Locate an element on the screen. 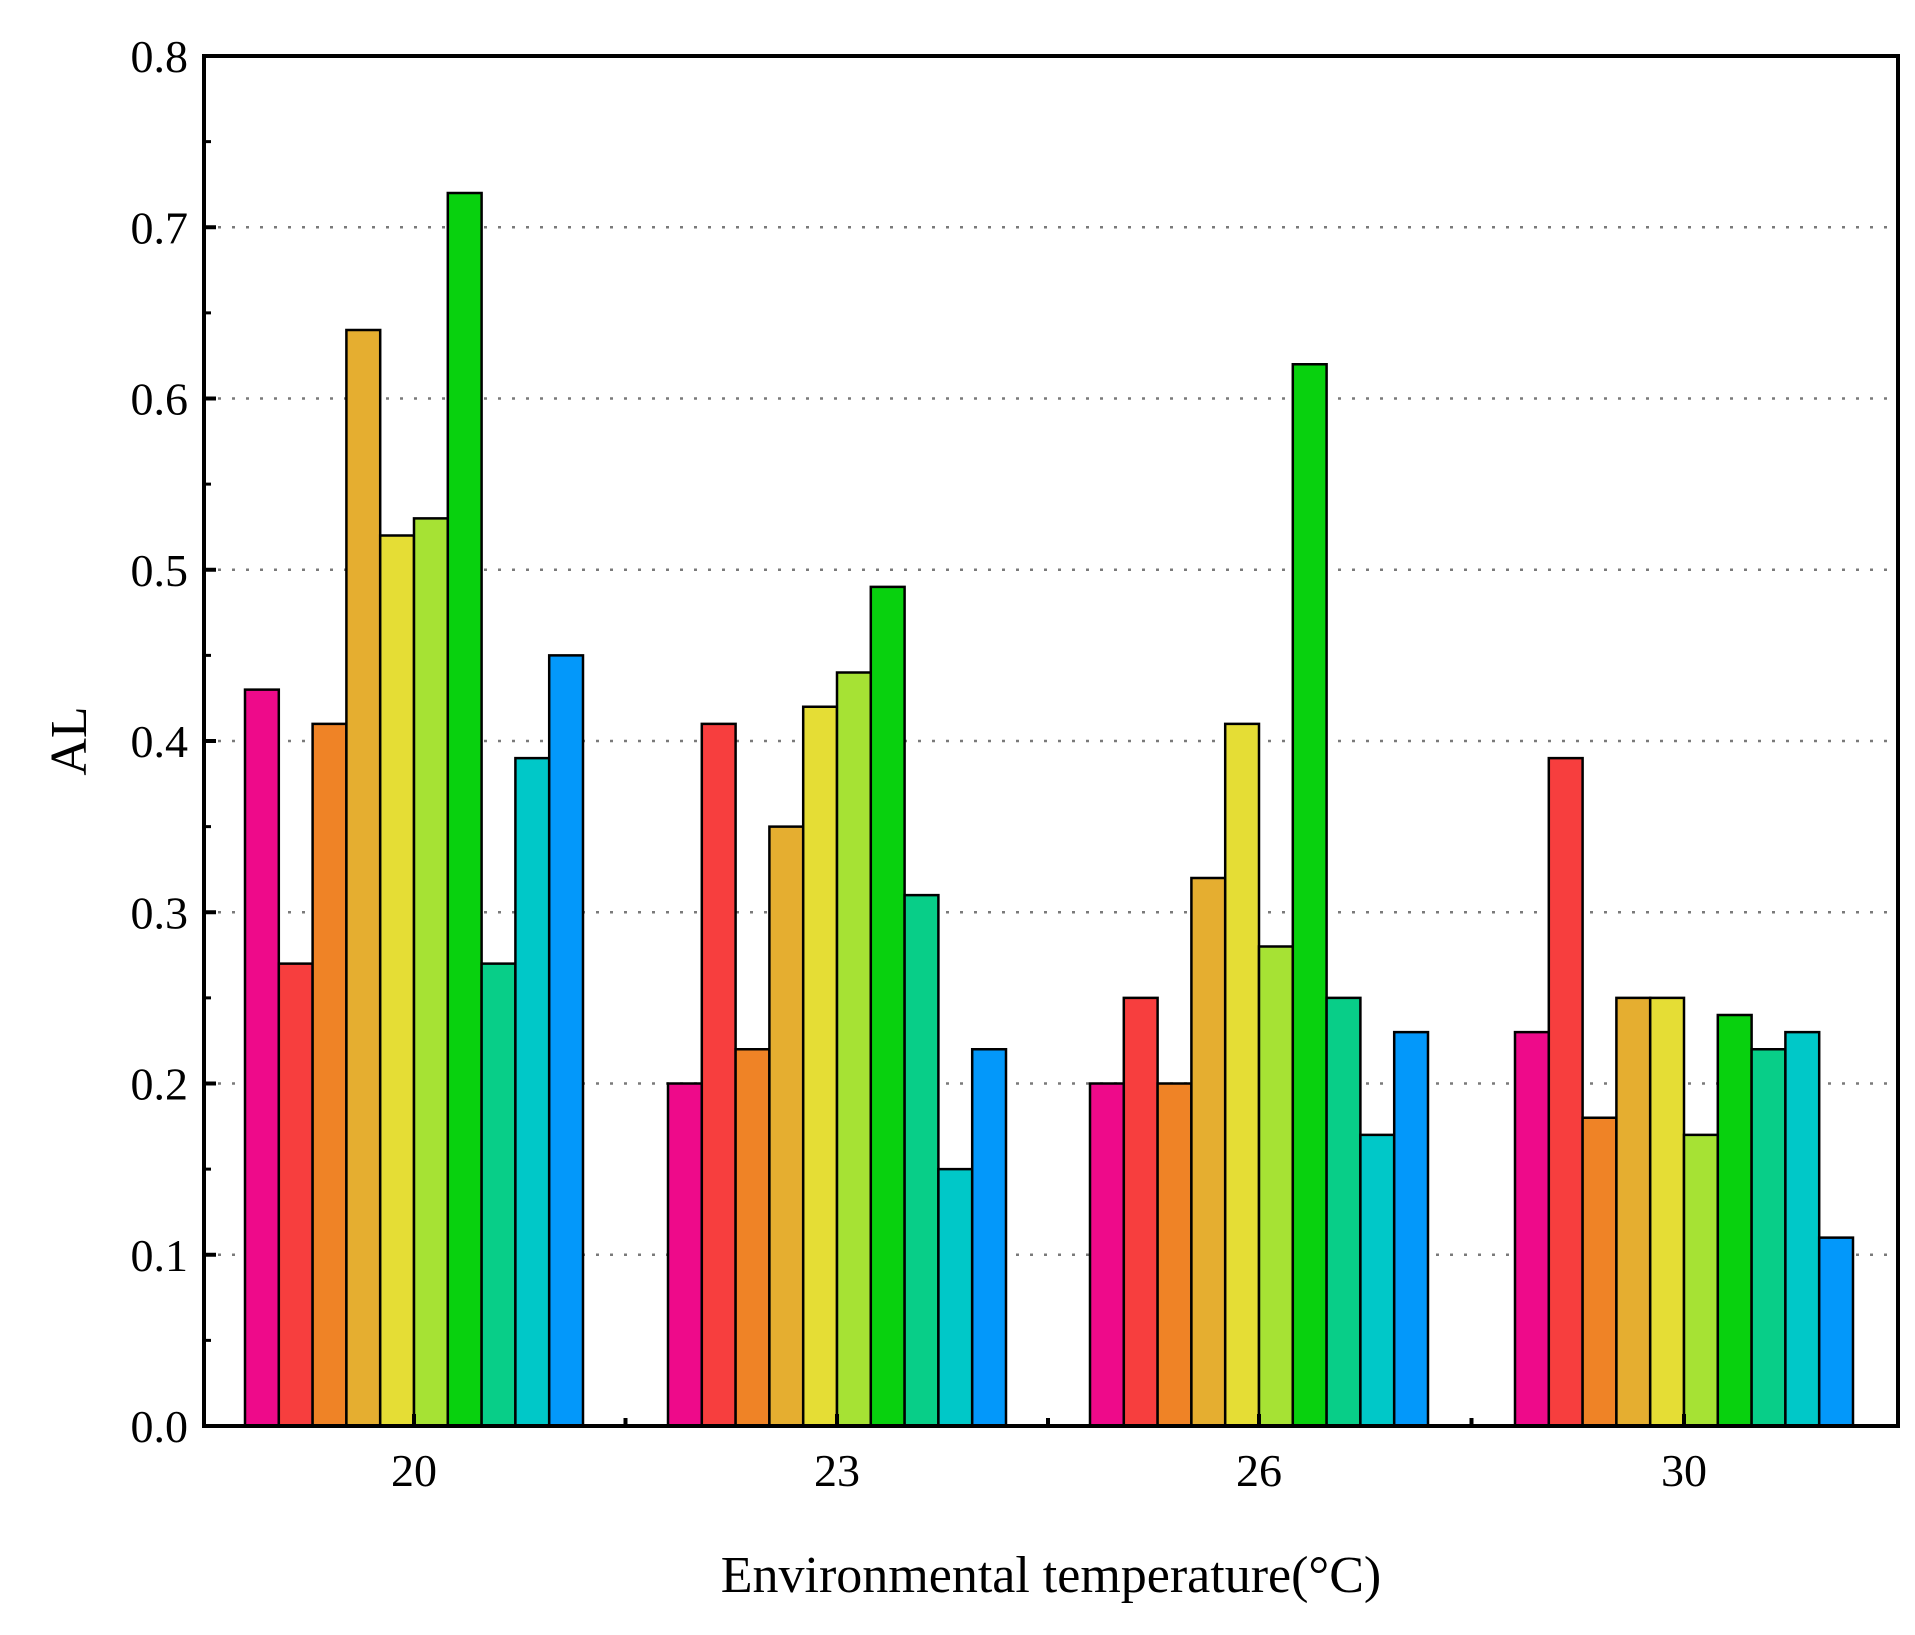 This screenshot has width=1915, height=1635. y-tick-label: 0.7 is located at coordinates (160, 227).